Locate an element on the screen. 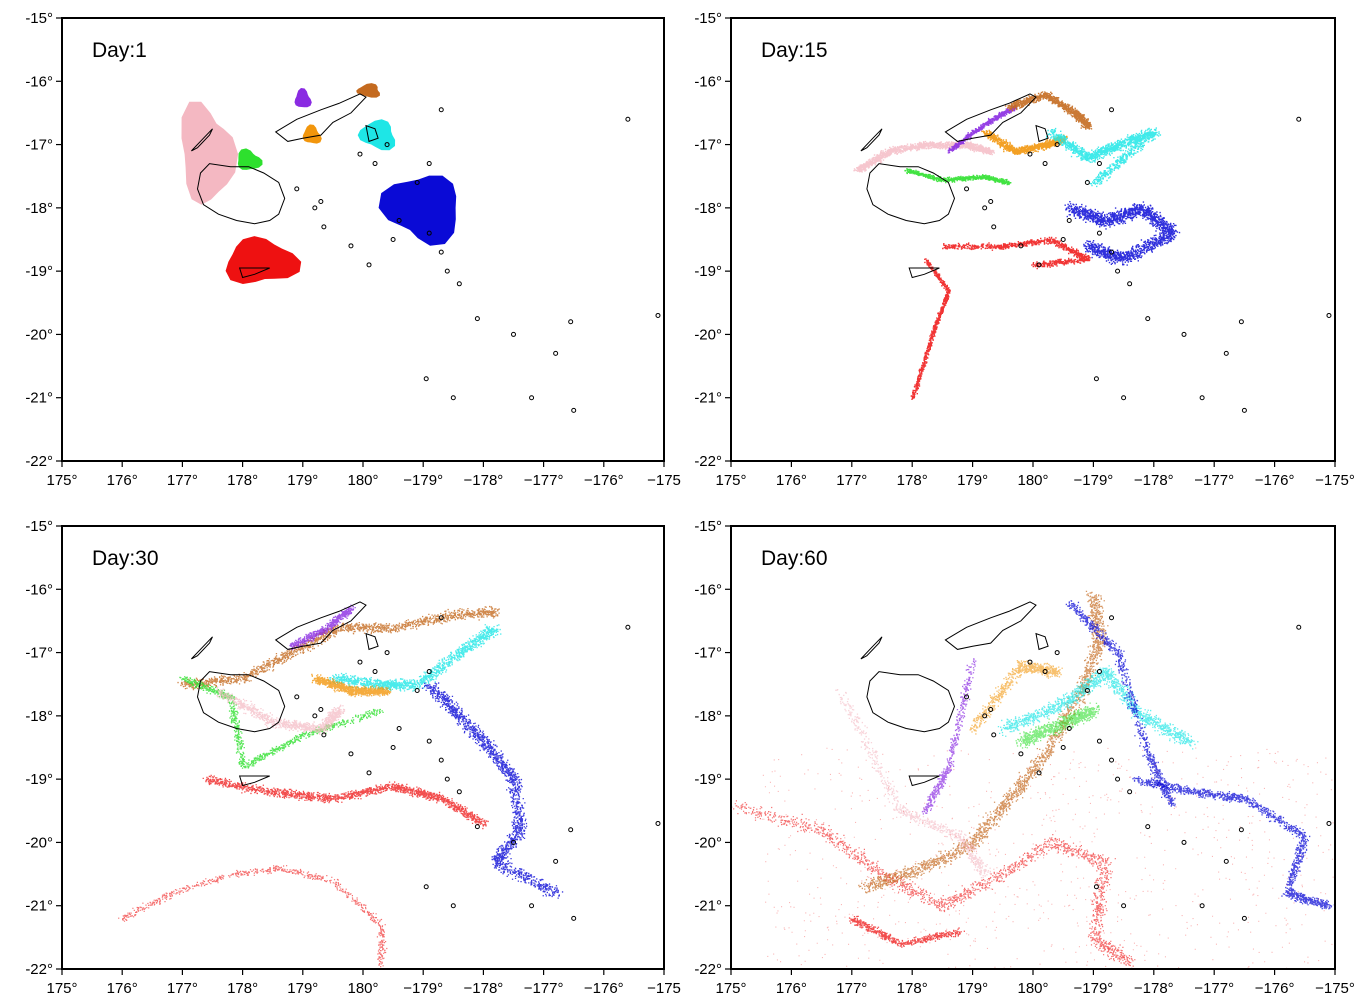  x-tick-label: 177° is located at coordinates (851, 988).